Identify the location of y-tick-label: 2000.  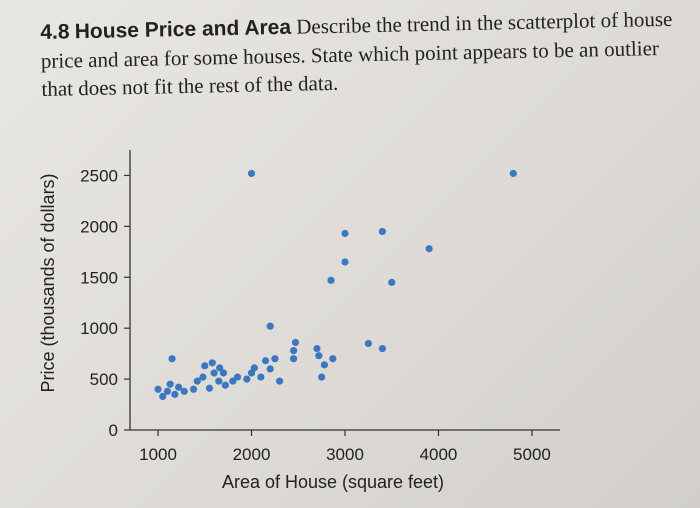
(99, 226).